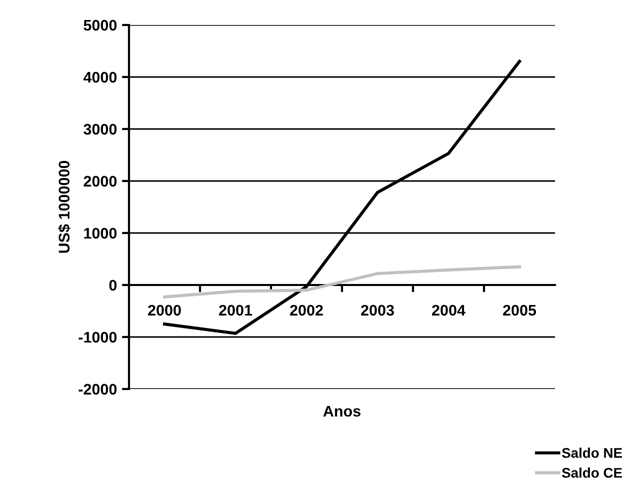 This screenshot has width=635, height=493. I want to click on y-tick-label: 1000, so click(100, 233).